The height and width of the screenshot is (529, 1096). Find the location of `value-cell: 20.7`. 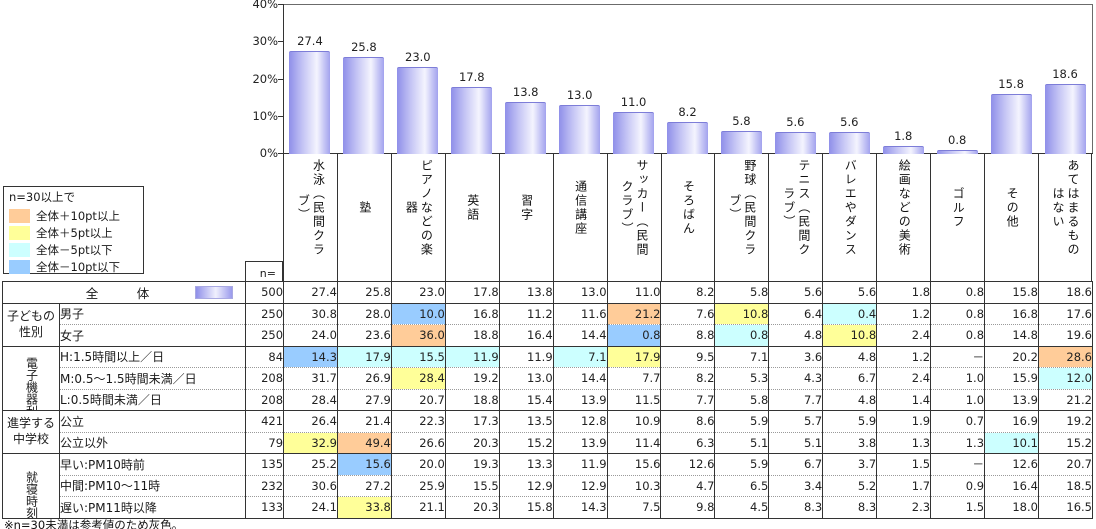

value-cell: 20.7 is located at coordinates (418, 399).